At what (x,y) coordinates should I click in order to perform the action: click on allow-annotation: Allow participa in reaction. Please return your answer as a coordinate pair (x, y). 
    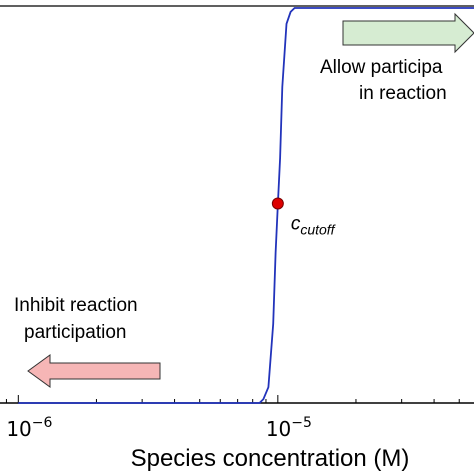
    Looking at the image, I should click on (397, 58).